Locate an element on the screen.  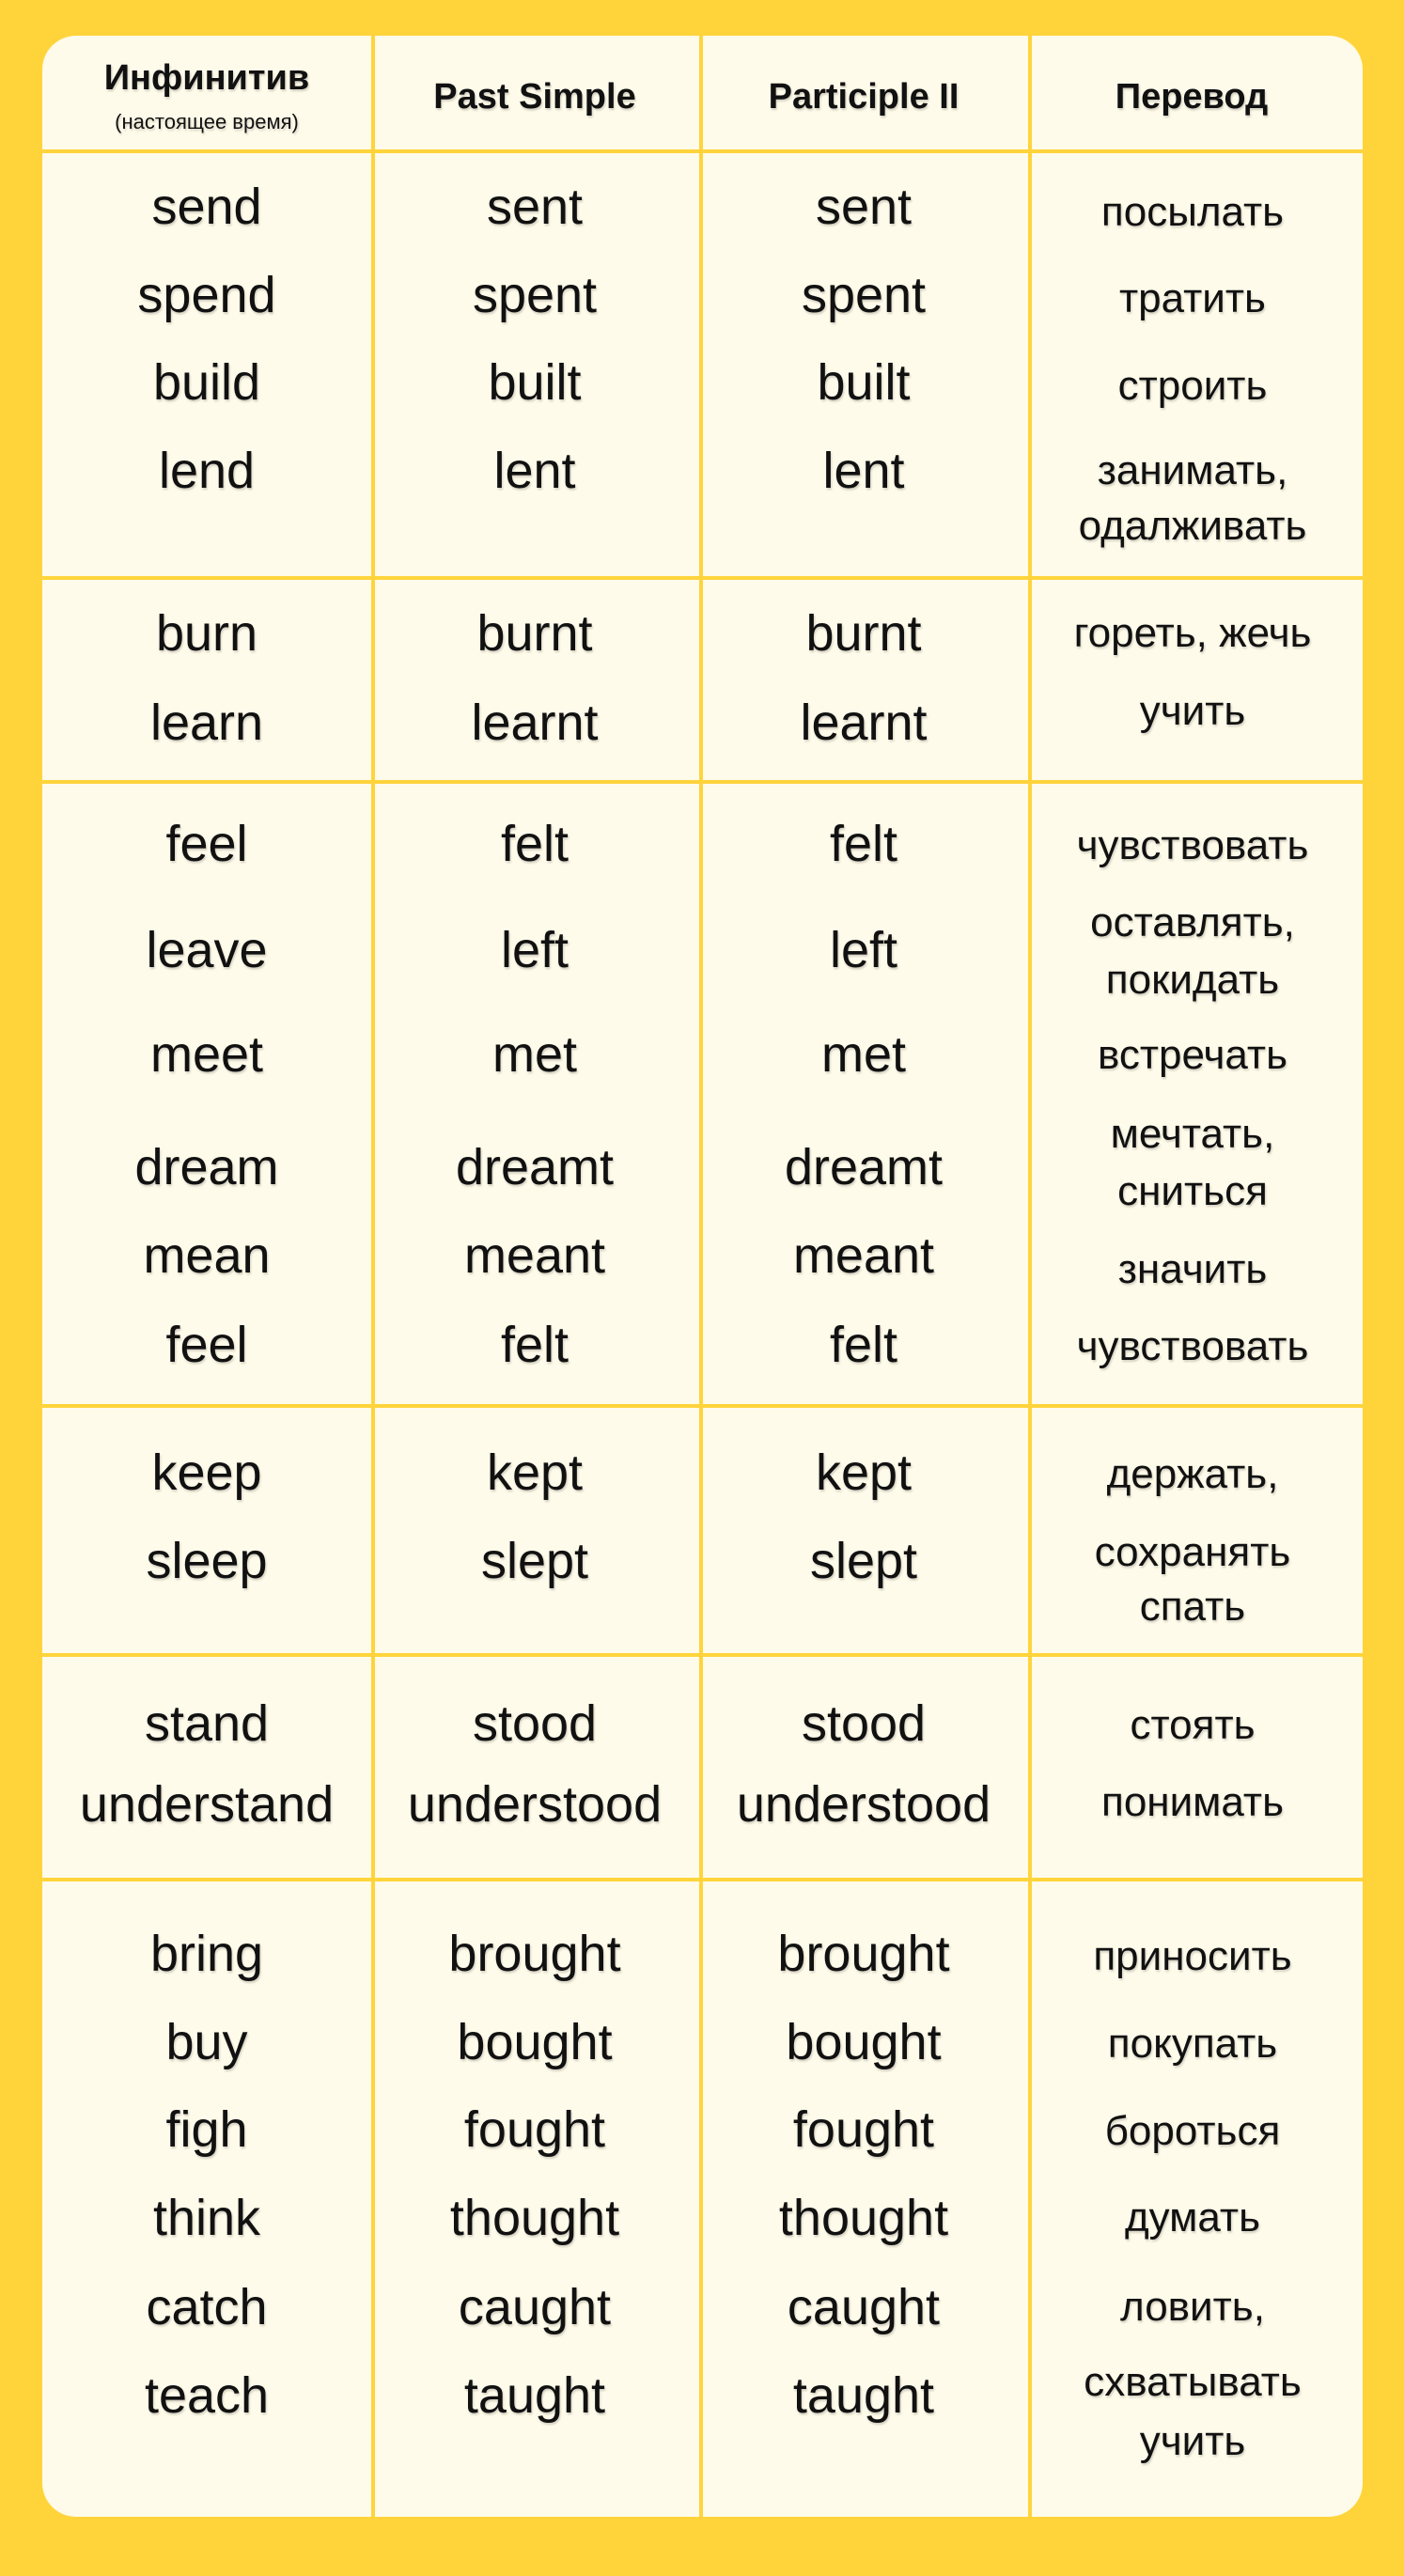
cell-past-simple: bought is located at coordinates (535, 2042).